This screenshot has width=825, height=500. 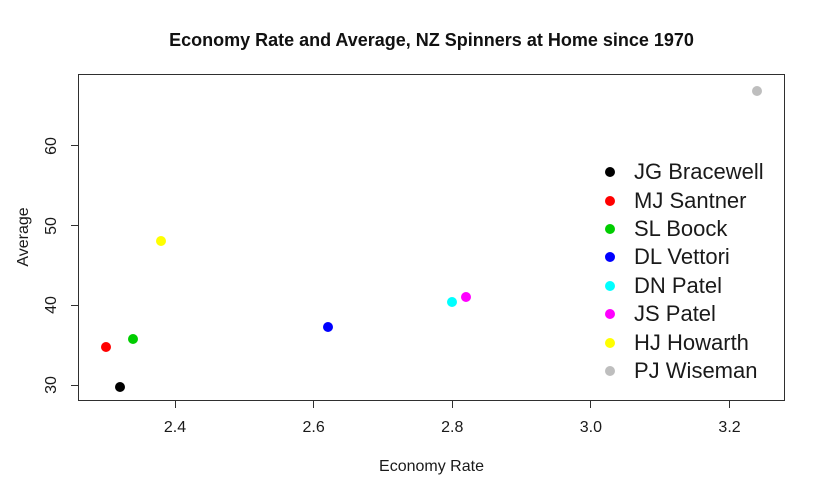 I want to click on legend-item: JS Patel, so click(x=684, y=314).